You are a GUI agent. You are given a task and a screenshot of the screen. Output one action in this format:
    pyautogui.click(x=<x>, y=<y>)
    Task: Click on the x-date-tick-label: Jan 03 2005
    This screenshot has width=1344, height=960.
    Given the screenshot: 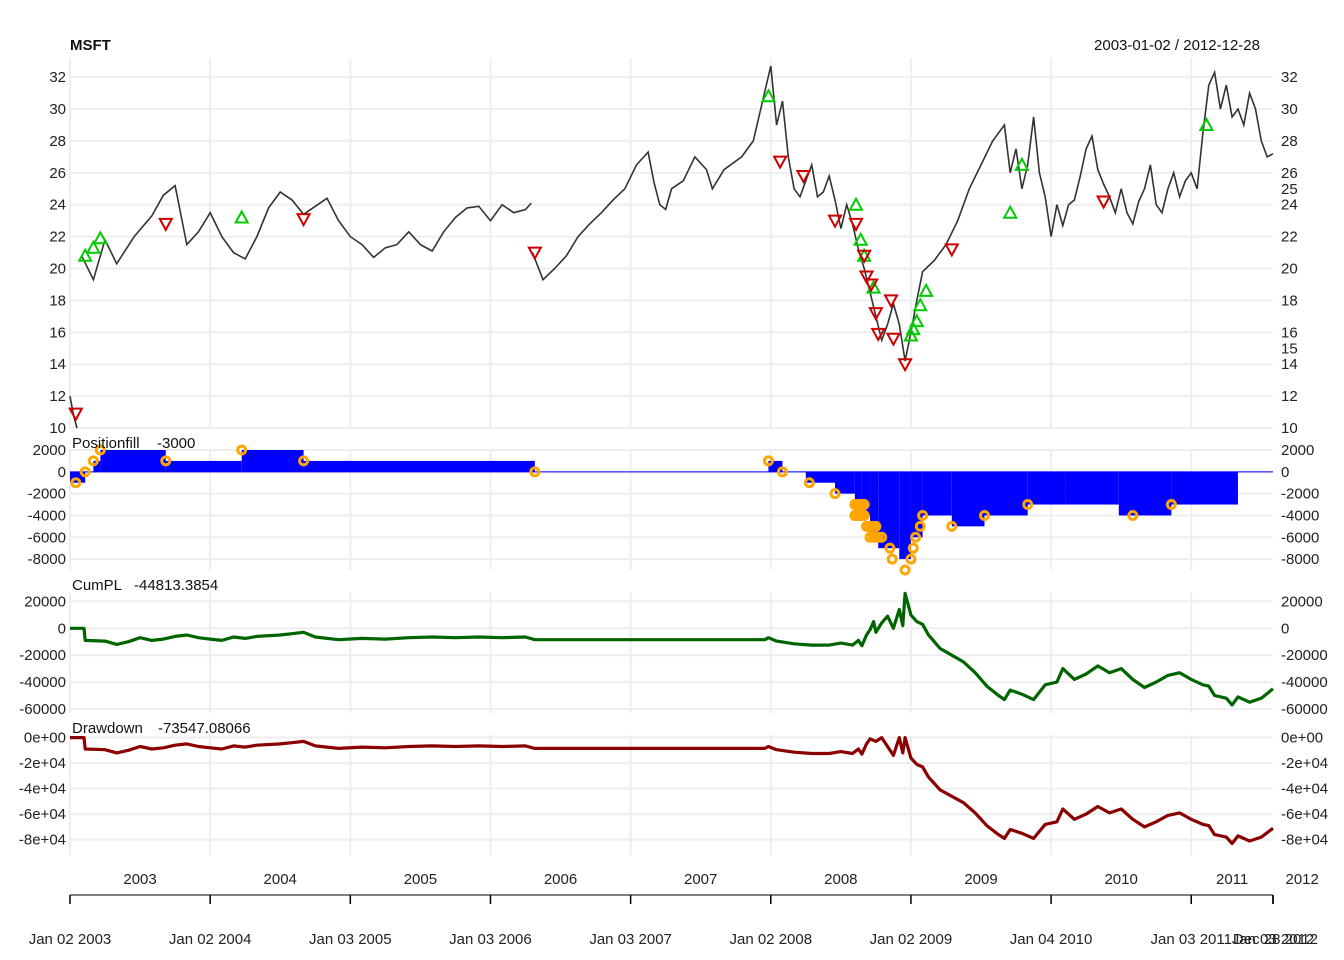 What is the action you would take?
    pyautogui.click(x=350, y=939)
    